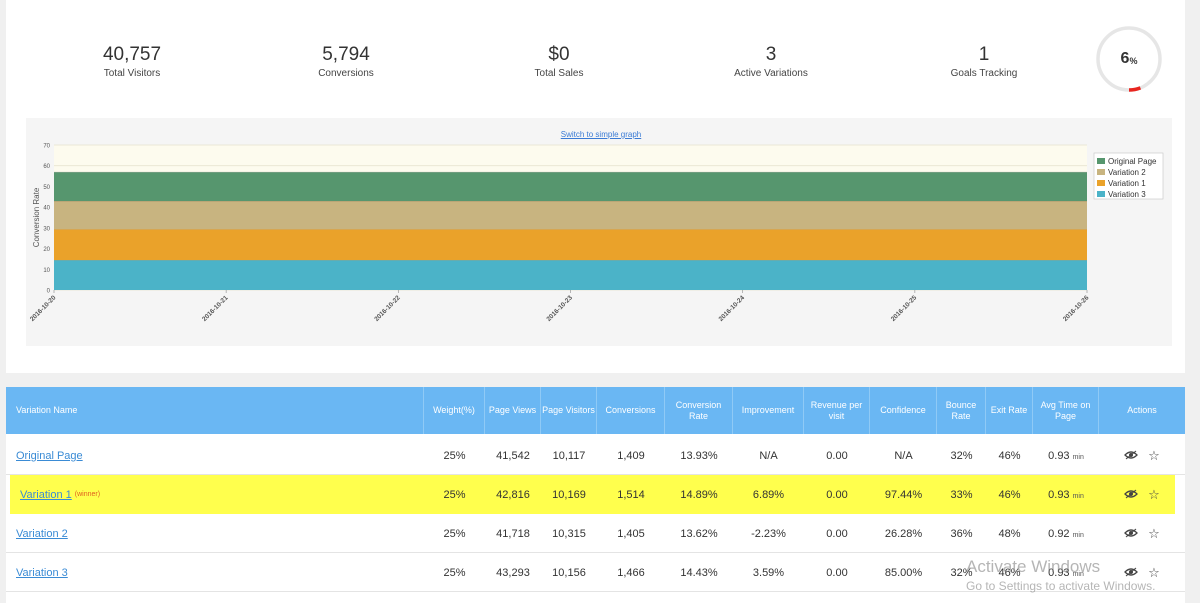  Describe the element at coordinates (49, 455) in the screenshot. I see `variation-link: Original Page` at that location.